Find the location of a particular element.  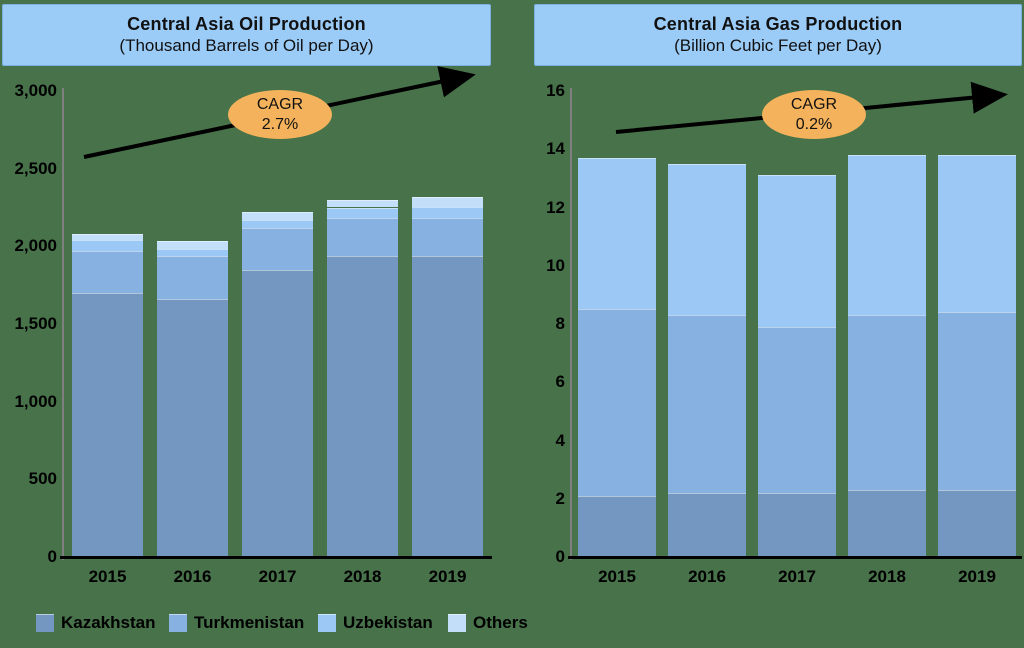

legend-item-others: Others is located at coordinates (488, 623).